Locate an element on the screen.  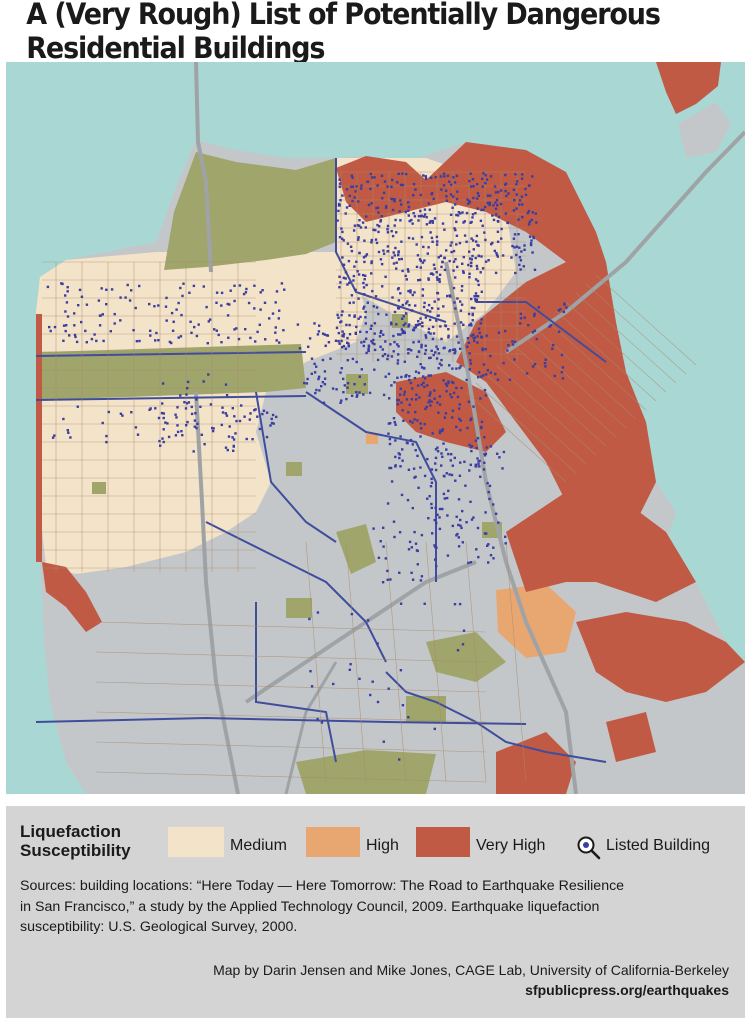
legend-heading: Liquefaction Susceptibility is located at coordinates (75, 841).